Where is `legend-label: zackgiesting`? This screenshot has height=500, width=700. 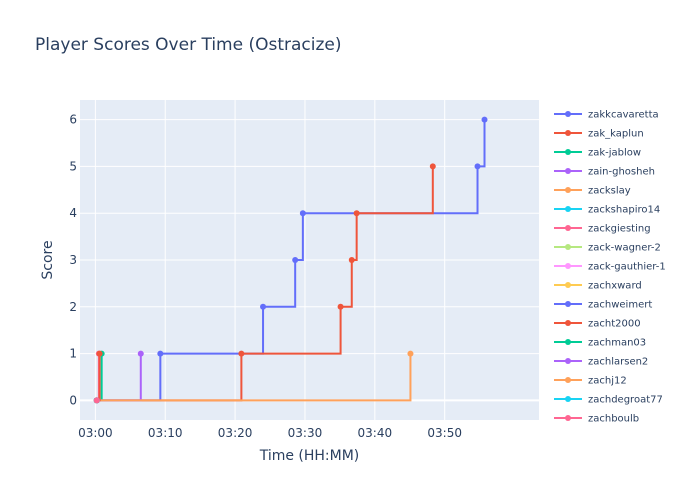 legend-label: zackgiesting is located at coordinates (619, 229).